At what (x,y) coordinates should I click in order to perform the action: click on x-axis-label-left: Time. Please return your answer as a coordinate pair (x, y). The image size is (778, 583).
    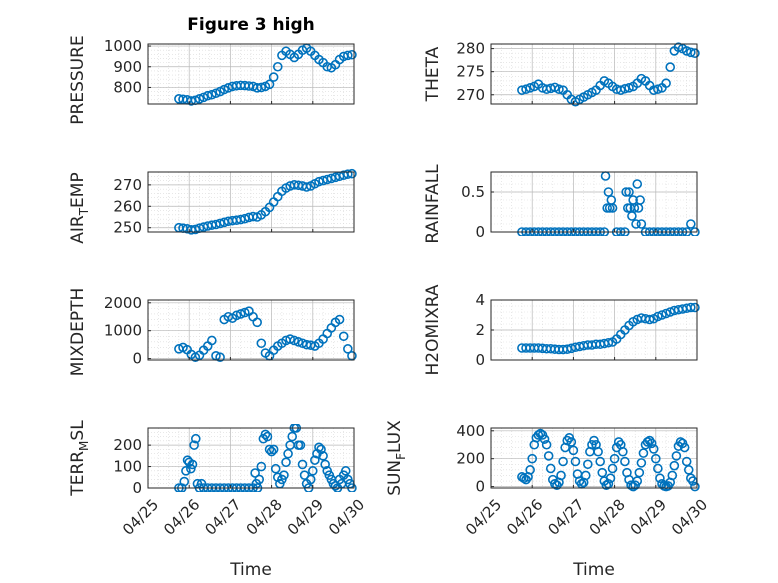
    Looking at the image, I should click on (250, 570).